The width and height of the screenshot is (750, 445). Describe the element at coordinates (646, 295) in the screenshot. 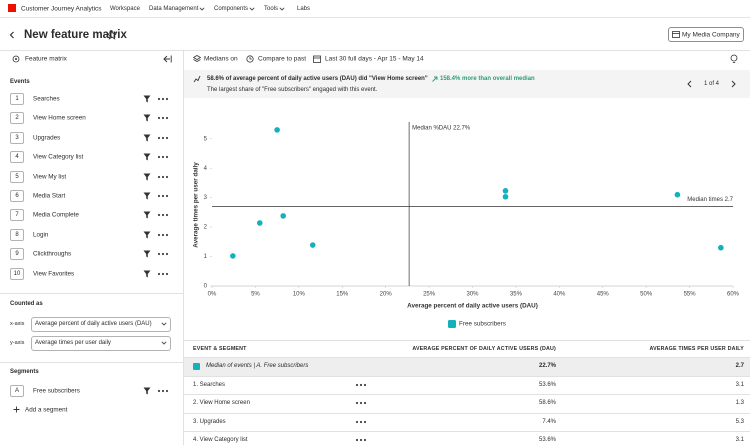

I see `x-tick-label: 50%` at that location.